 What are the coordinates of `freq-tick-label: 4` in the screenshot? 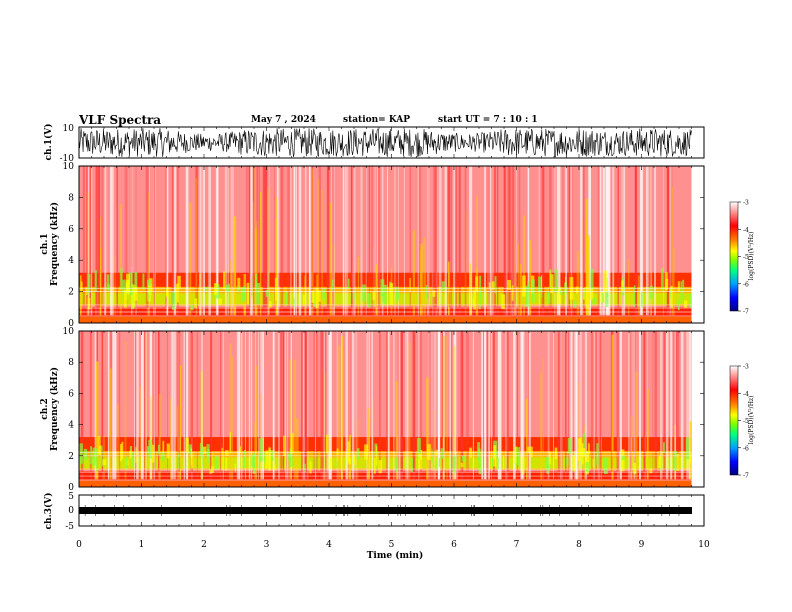 It's located at (71, 261).